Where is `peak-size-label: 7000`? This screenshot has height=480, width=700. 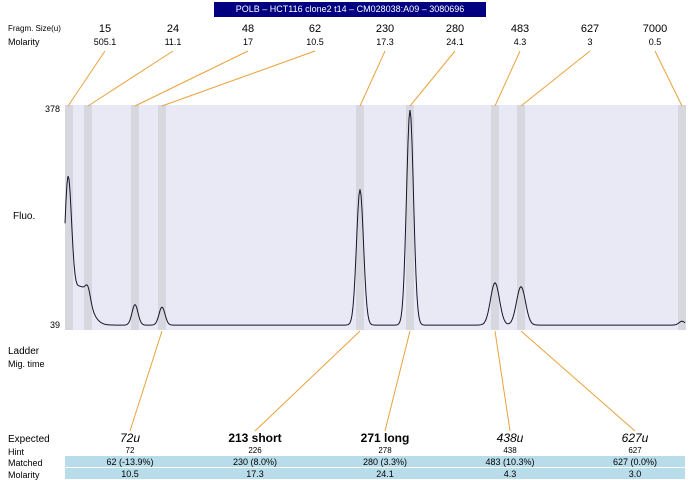
peak-size-label: 7000 is located at coordinates (655, 29).